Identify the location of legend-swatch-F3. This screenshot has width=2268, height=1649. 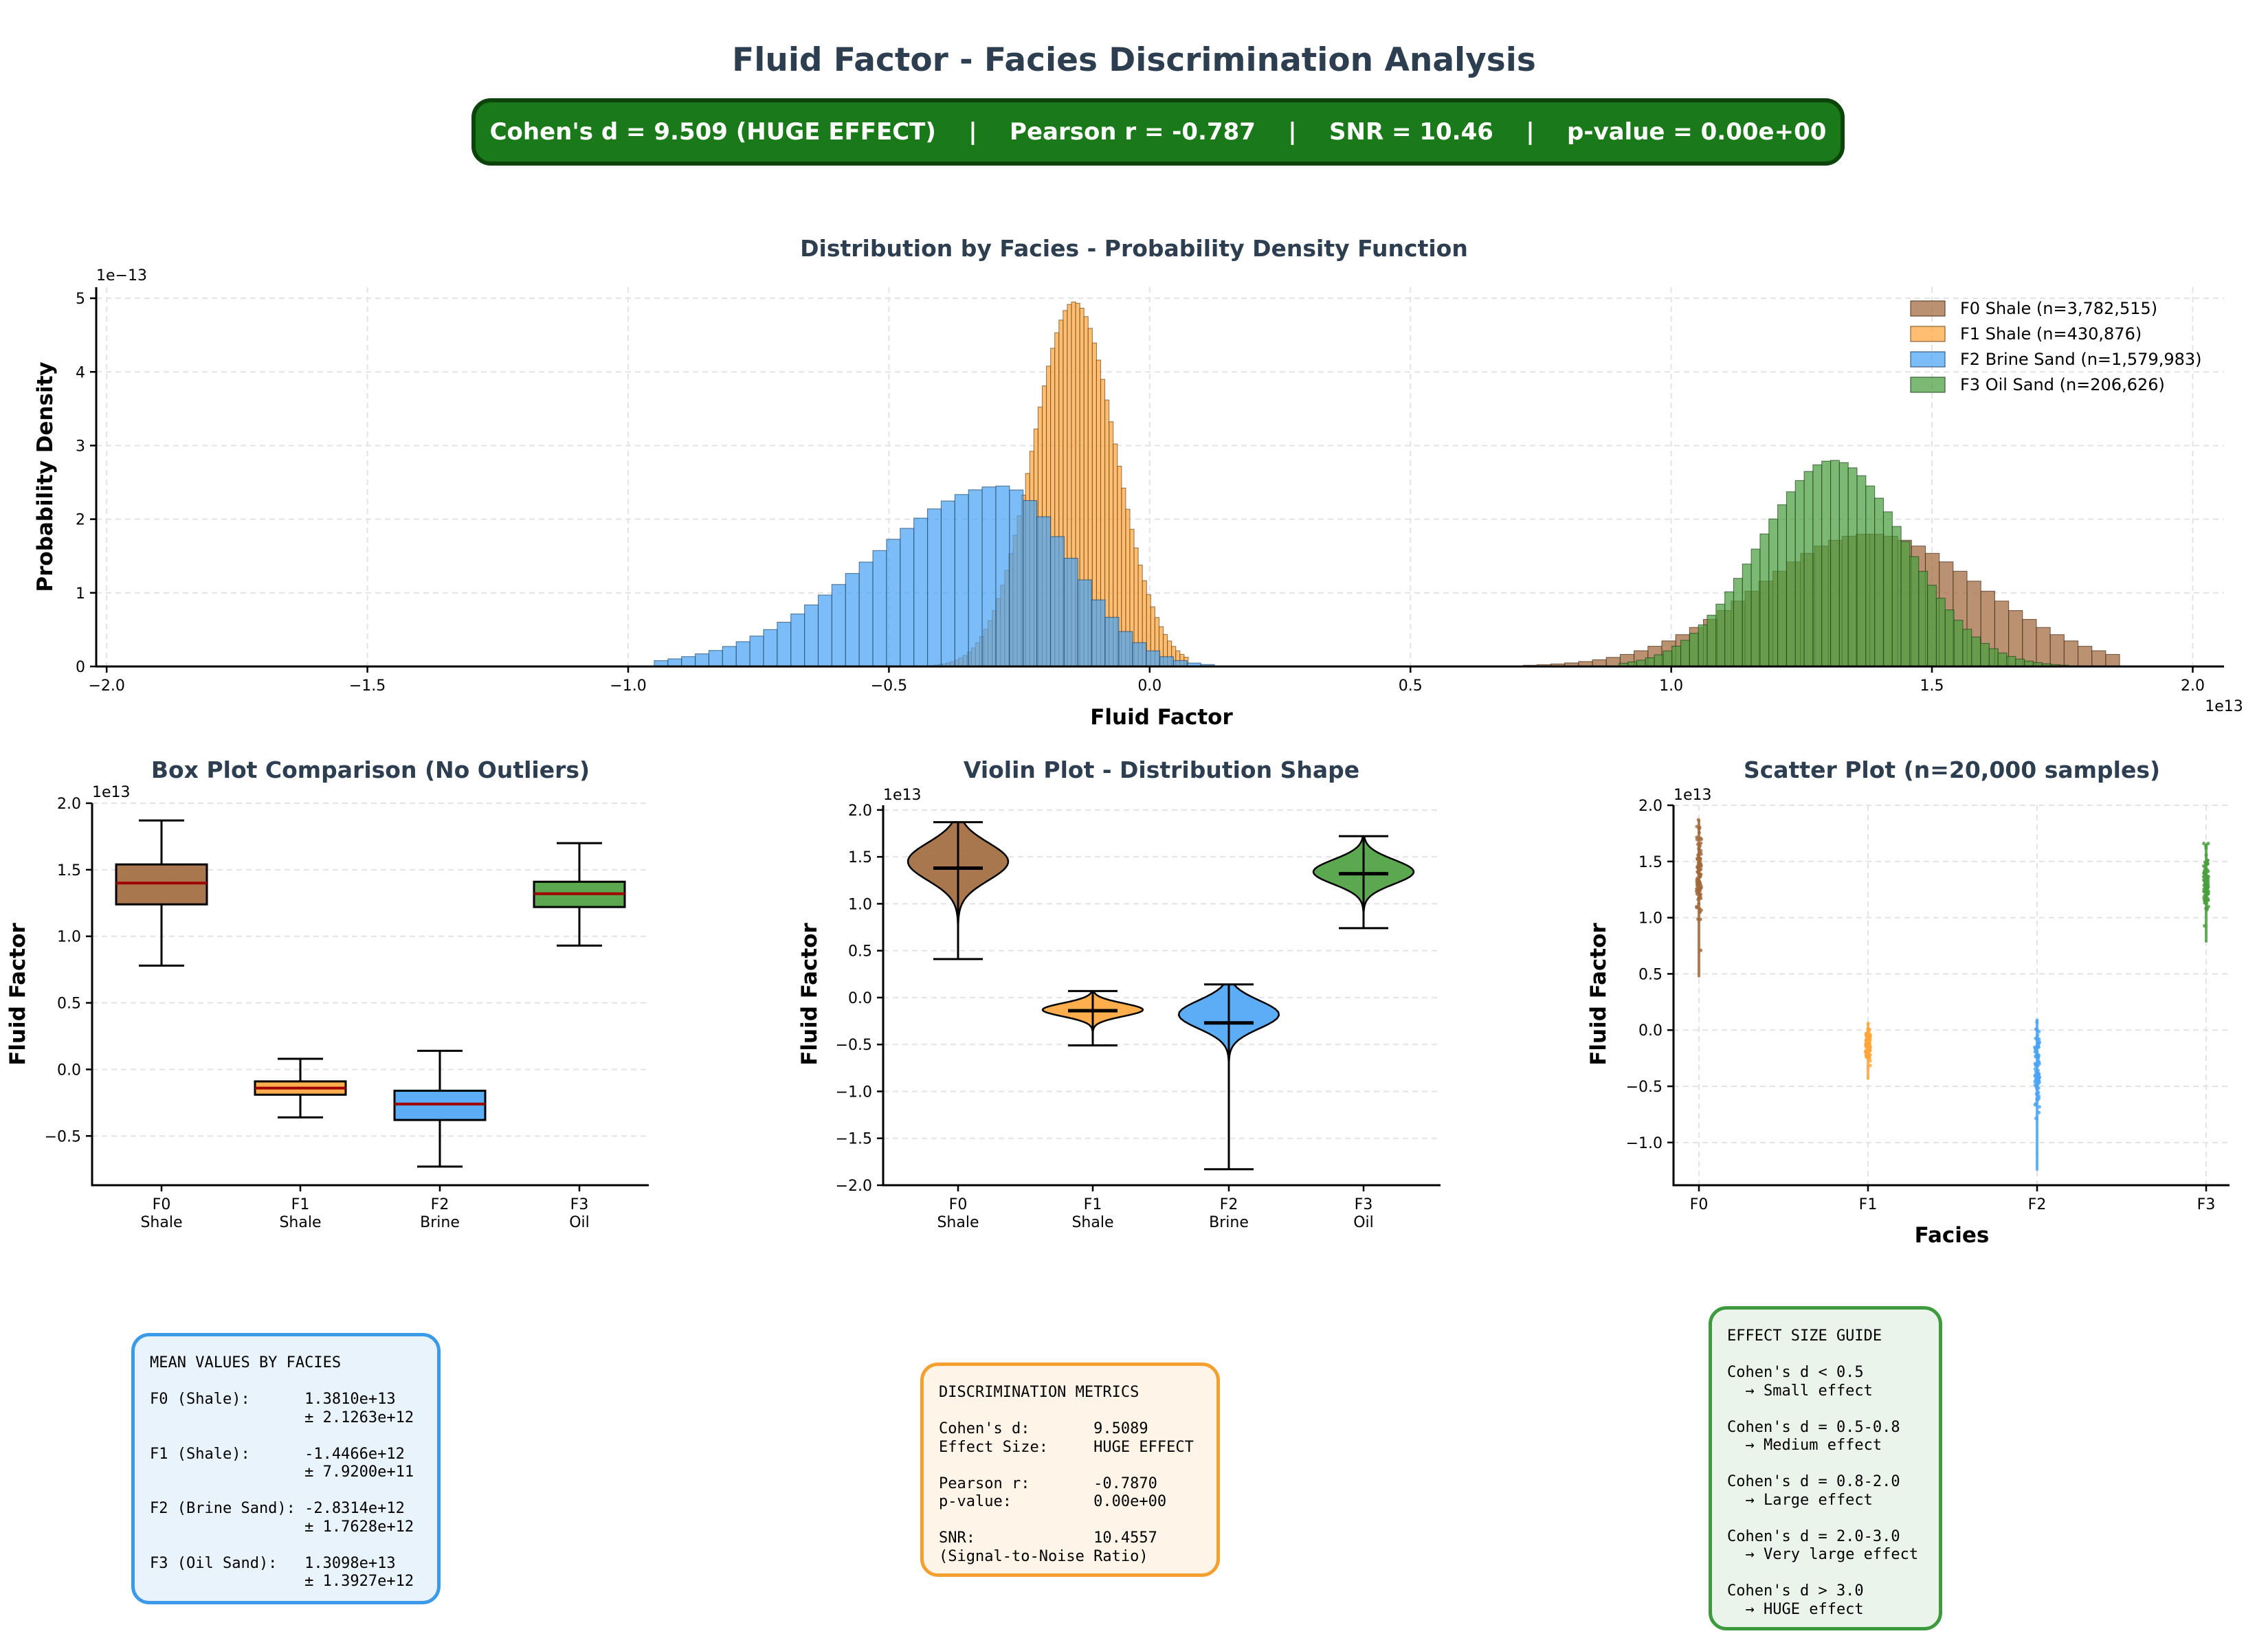
(1928, 385).